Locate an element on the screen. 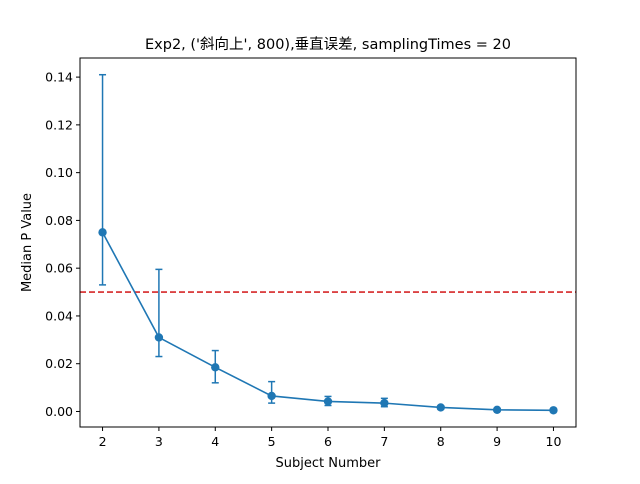 Image resolution: width=640 pixels, height=484 pixels. y-tick-label: 0.00 is located at coordinates (59, 411).